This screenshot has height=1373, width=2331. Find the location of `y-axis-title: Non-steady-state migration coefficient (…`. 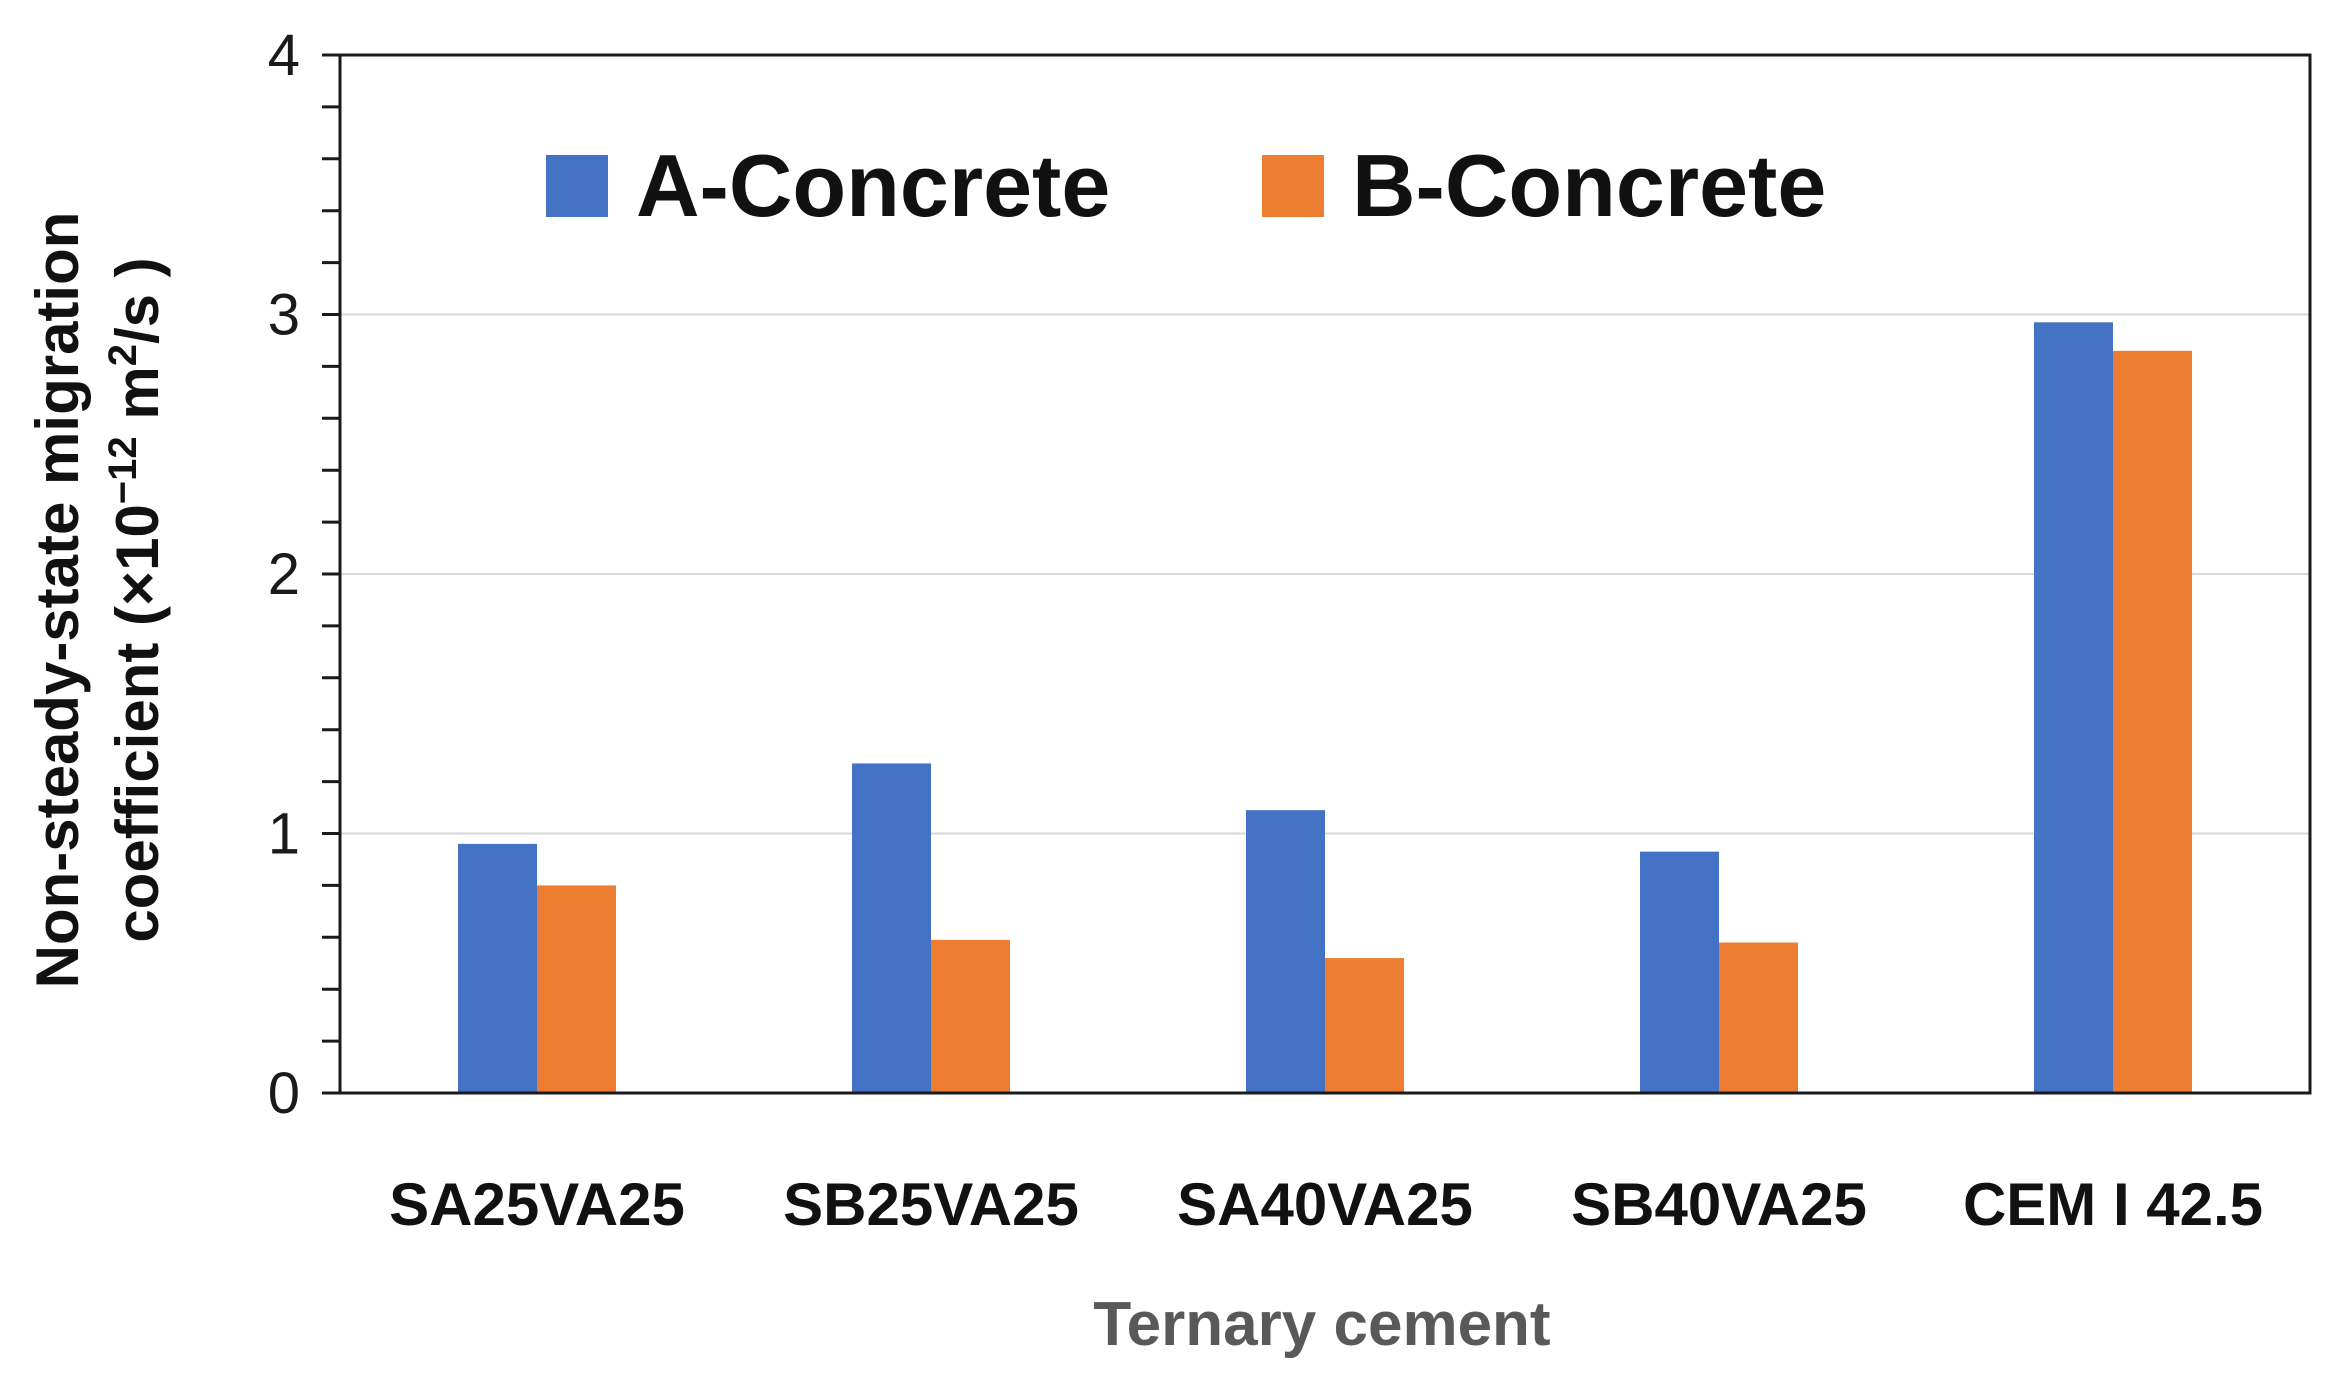

y-axis-title: Non-steady-state migration coefficient (… is located at coordinates (97, 600).